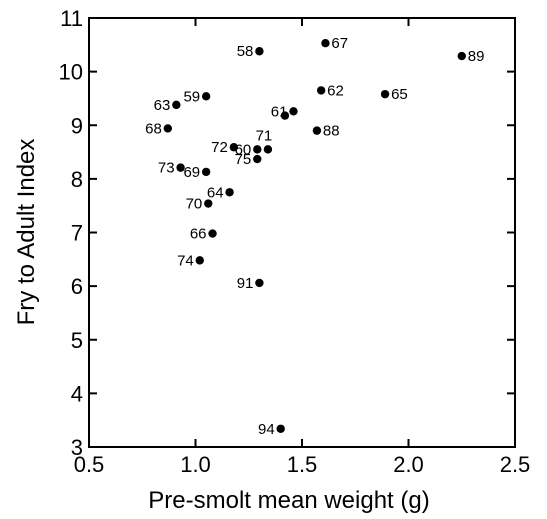  Describe the element at coordinates (194, 204) in the screenshot. I see `point-label: 70` at that location.